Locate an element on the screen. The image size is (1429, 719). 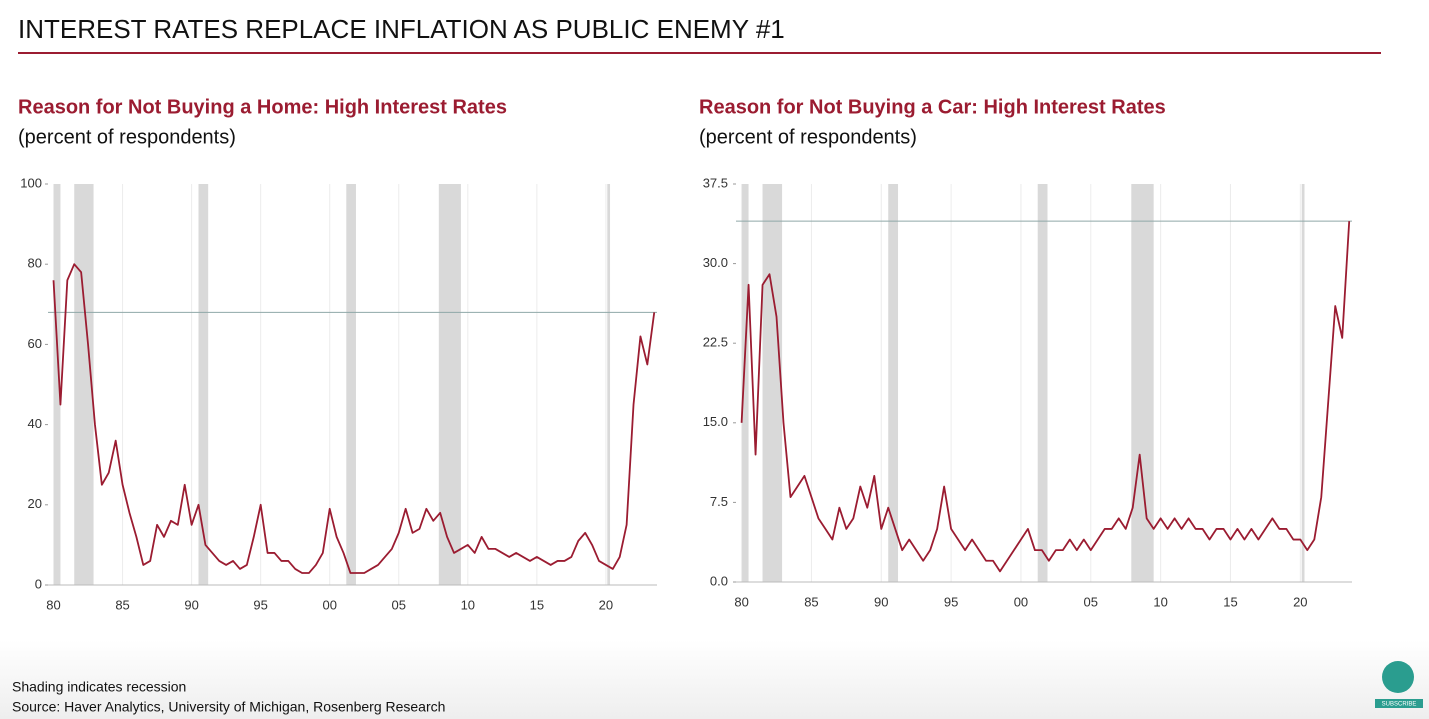
y-tick-label: 100 is located at coordinates (31, 182).